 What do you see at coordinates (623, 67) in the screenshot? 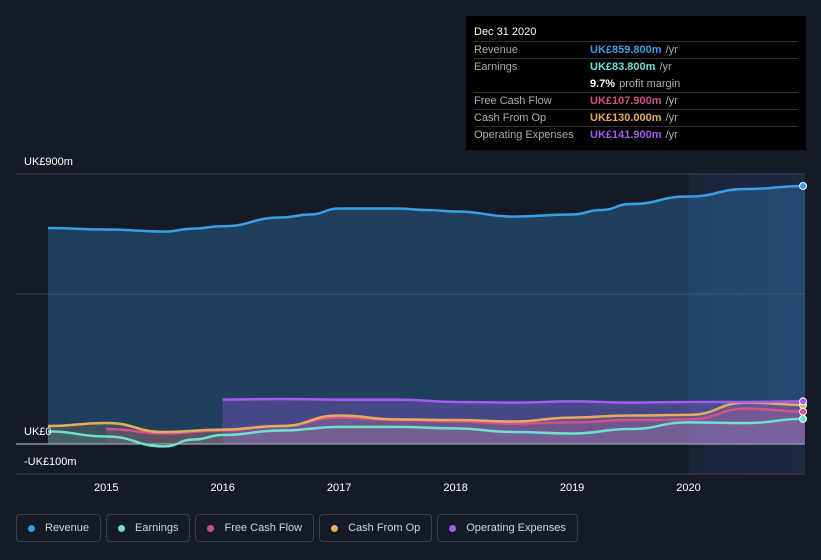
I see `tooltip-value: UK£83.800m` at bounding box center [623, 67].